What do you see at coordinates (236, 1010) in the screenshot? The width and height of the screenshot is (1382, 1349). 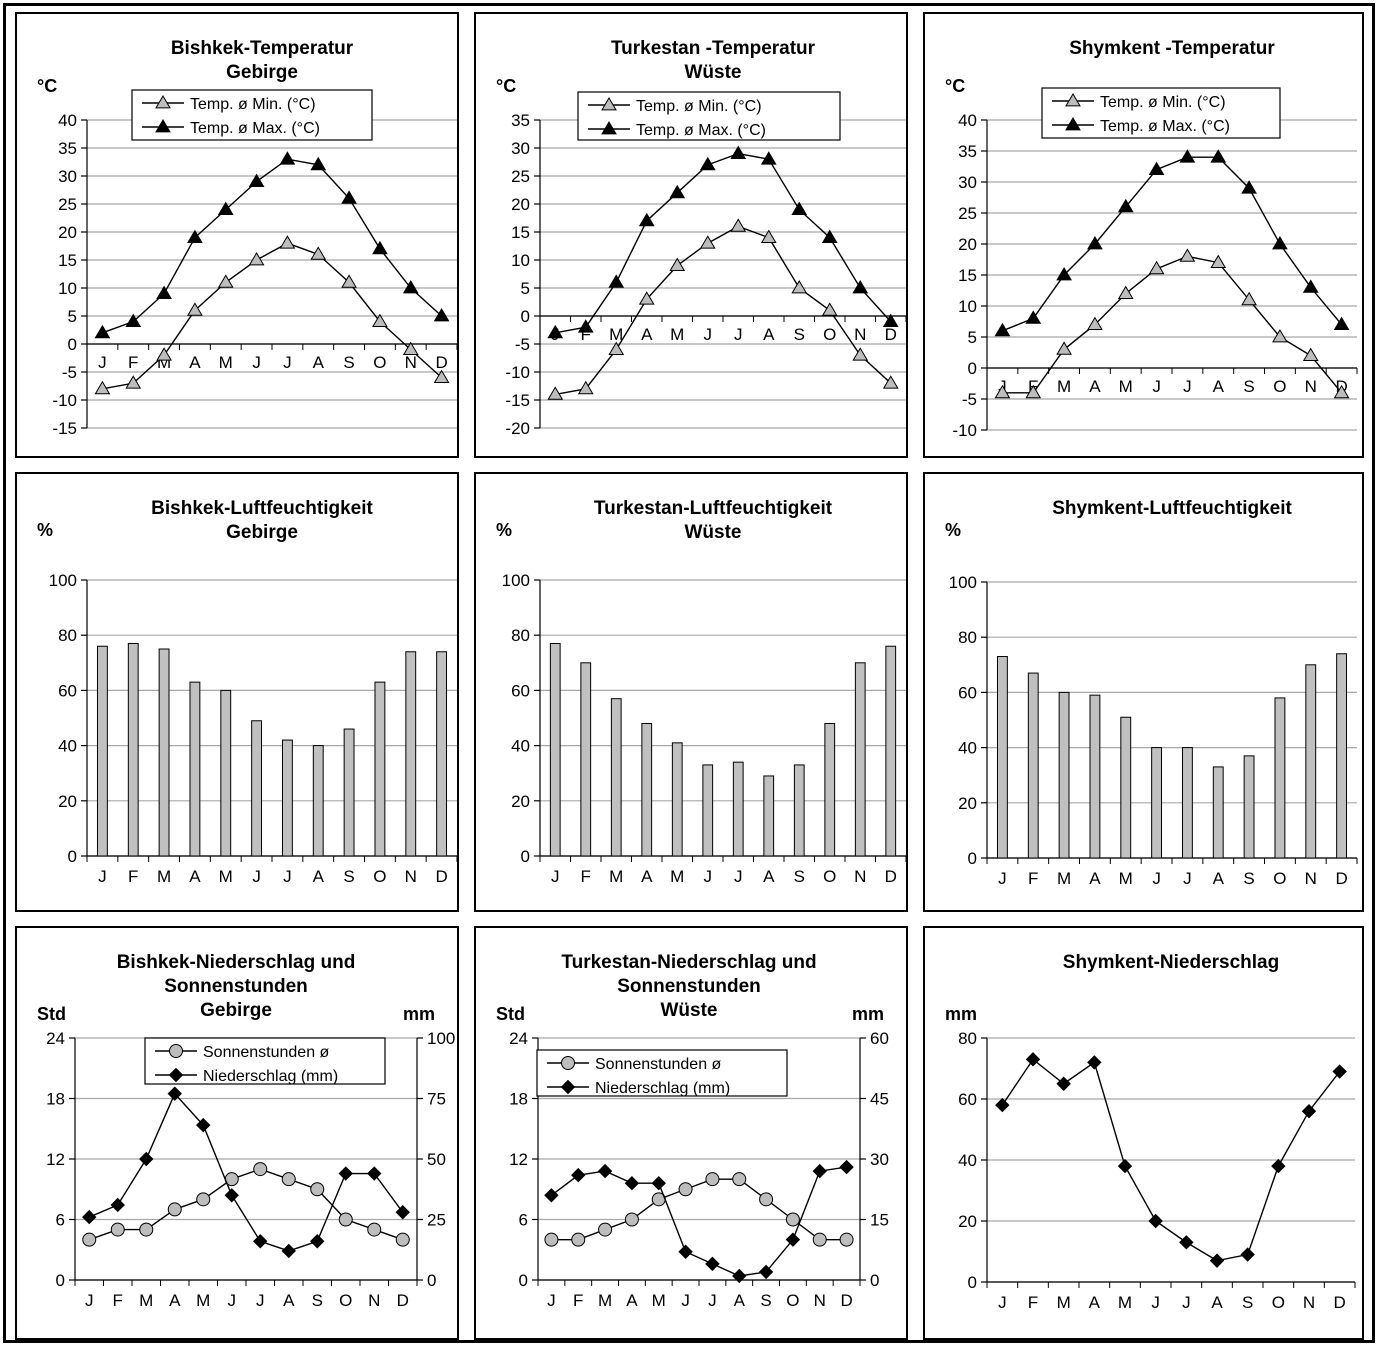 I see `chart-title: Gebirge` at bounding box center [236, 1010].